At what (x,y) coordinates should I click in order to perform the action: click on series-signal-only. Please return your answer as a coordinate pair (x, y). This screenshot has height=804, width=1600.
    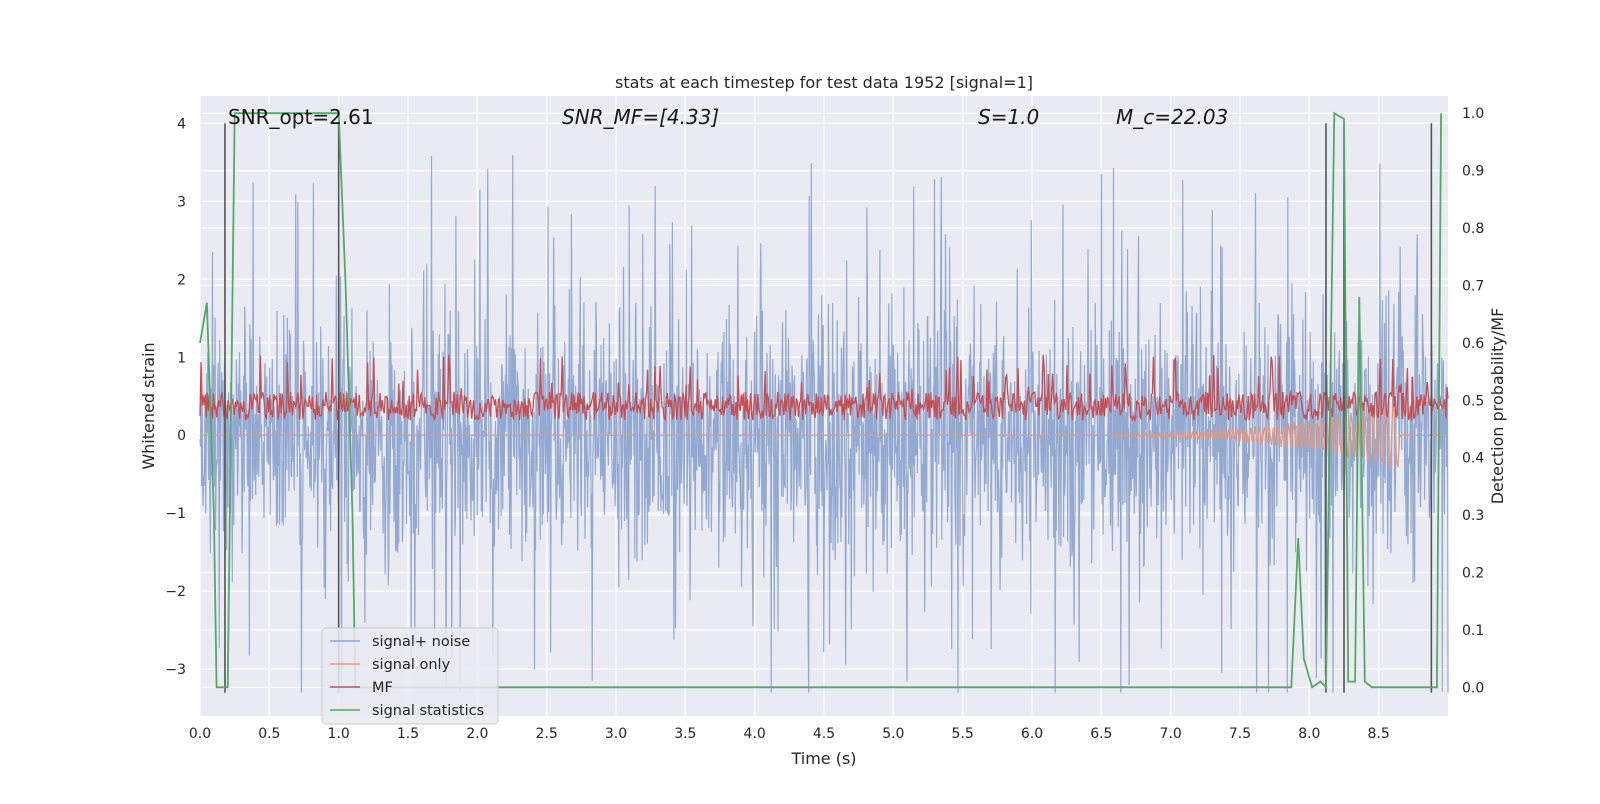
    Looking at the image, I should click on (824, 435).